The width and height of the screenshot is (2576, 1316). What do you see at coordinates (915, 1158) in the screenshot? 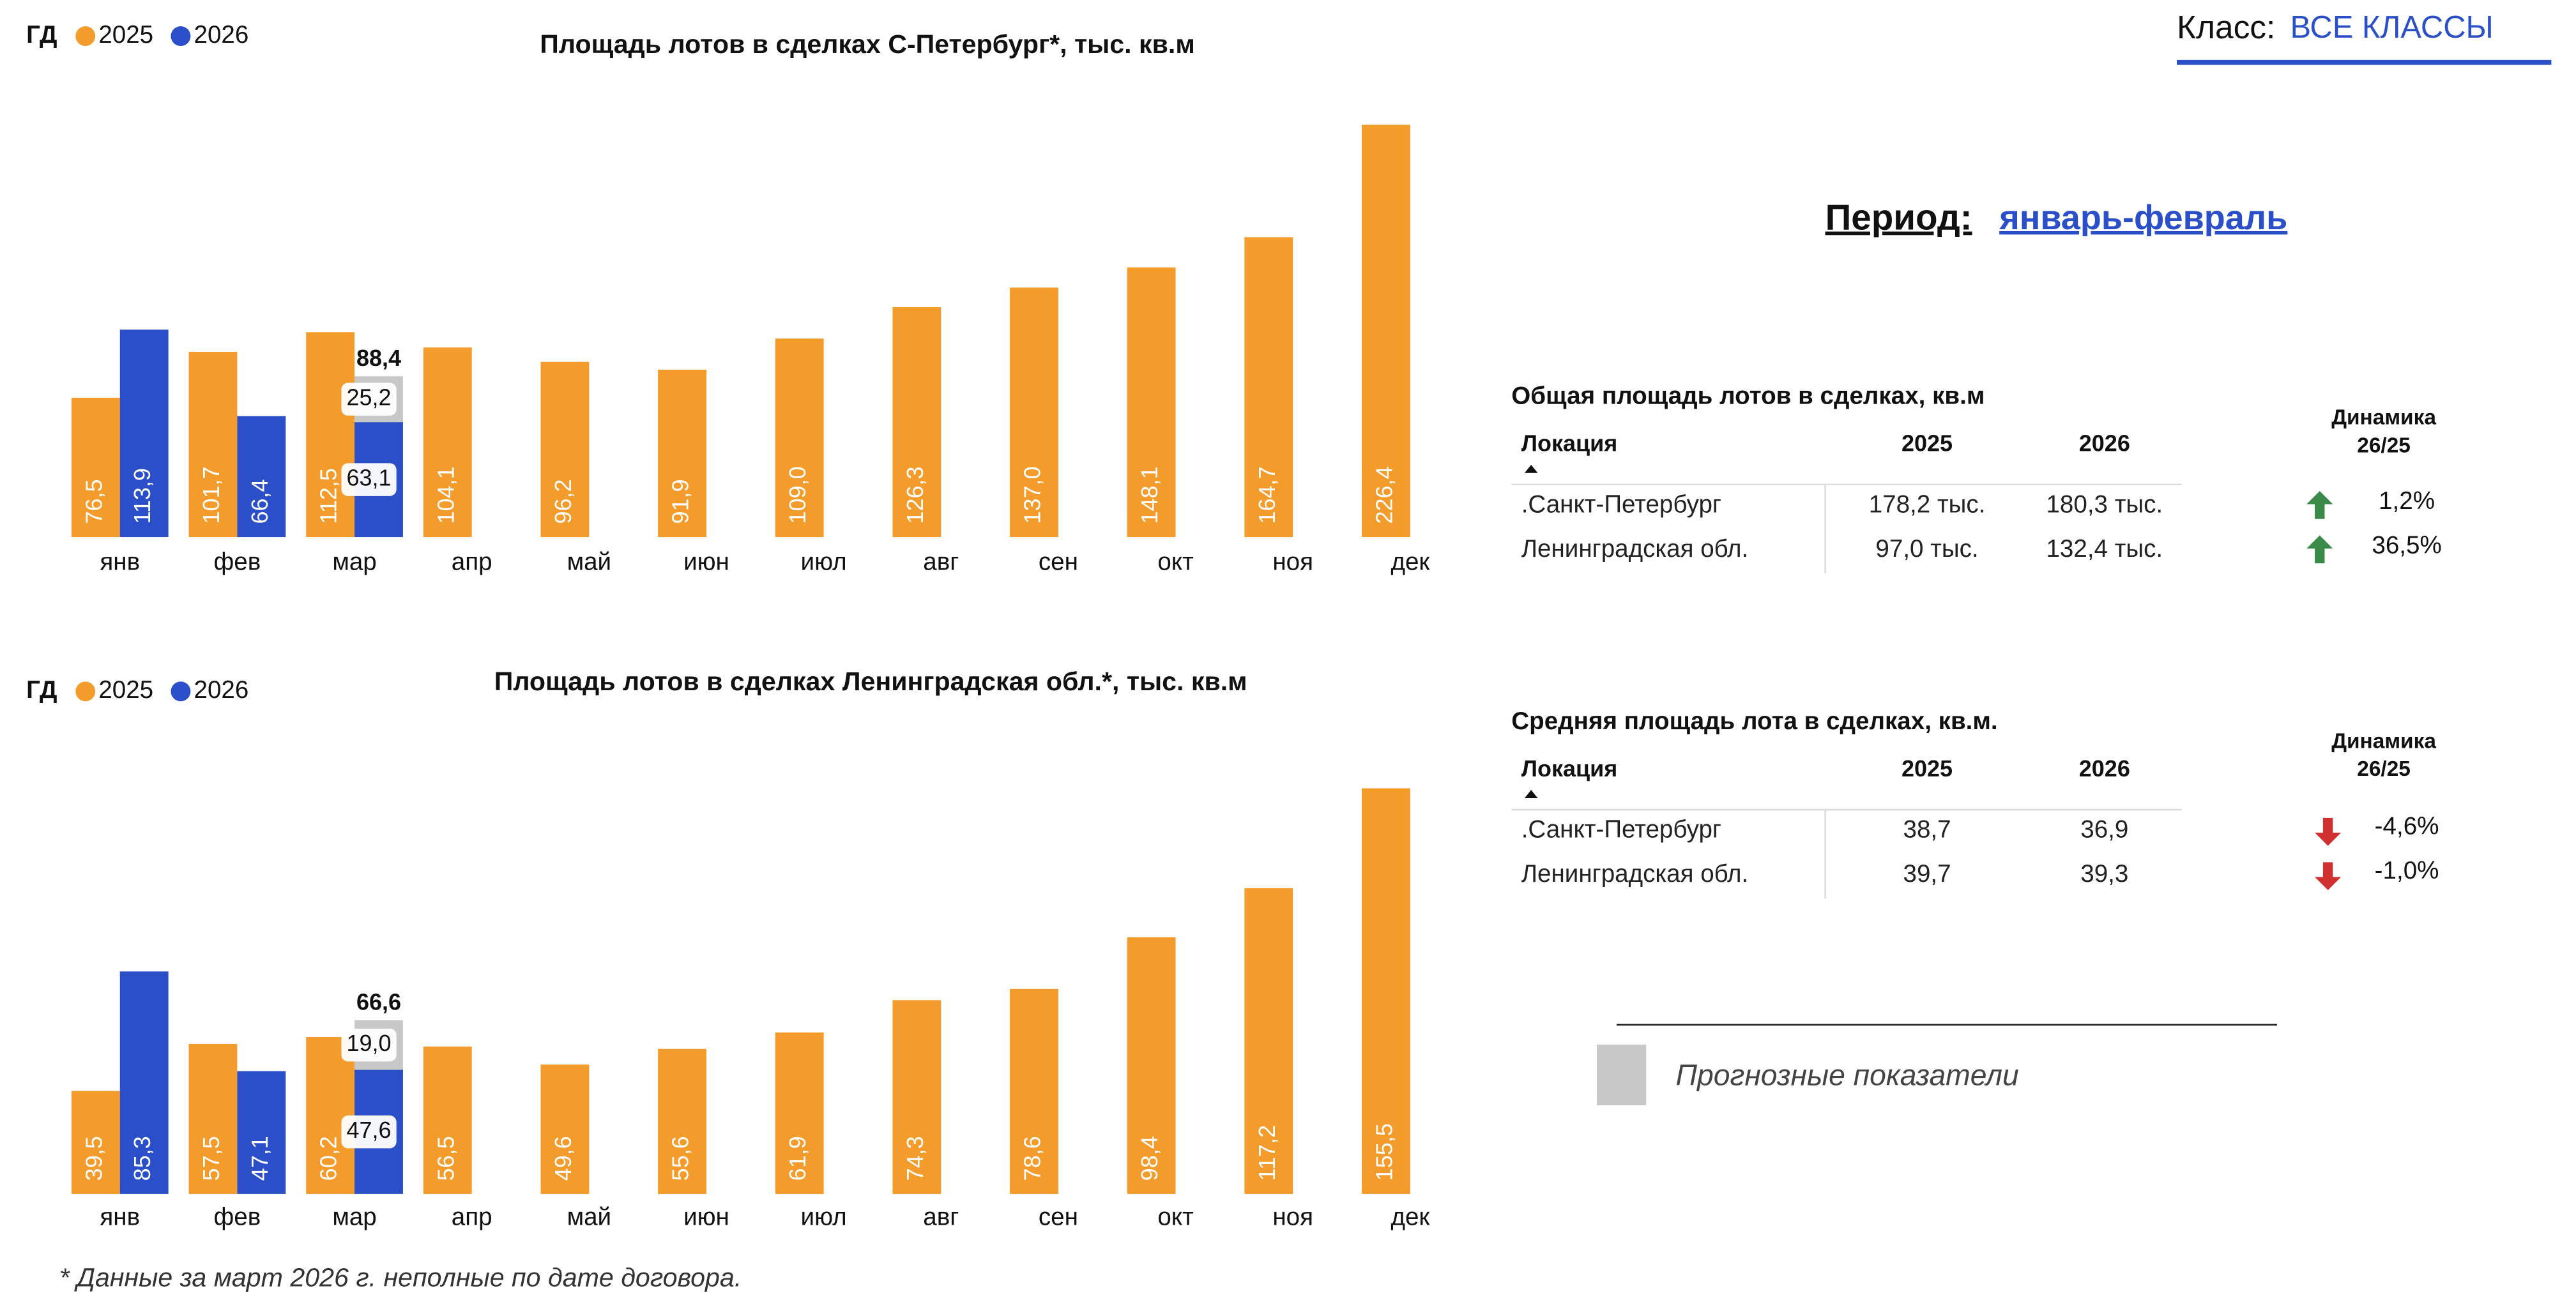
I see `value-label: 74,3` at bounding box center [915, 1158].